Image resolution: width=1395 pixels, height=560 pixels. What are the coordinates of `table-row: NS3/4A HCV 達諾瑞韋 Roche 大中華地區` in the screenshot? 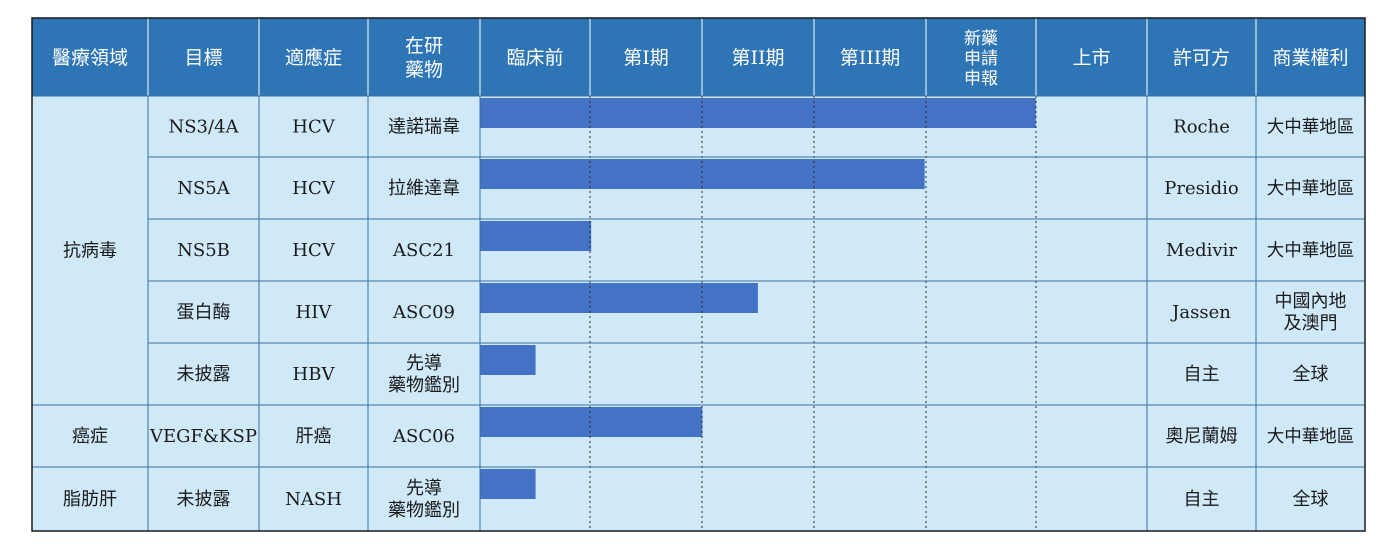 It's located at (761, 127).